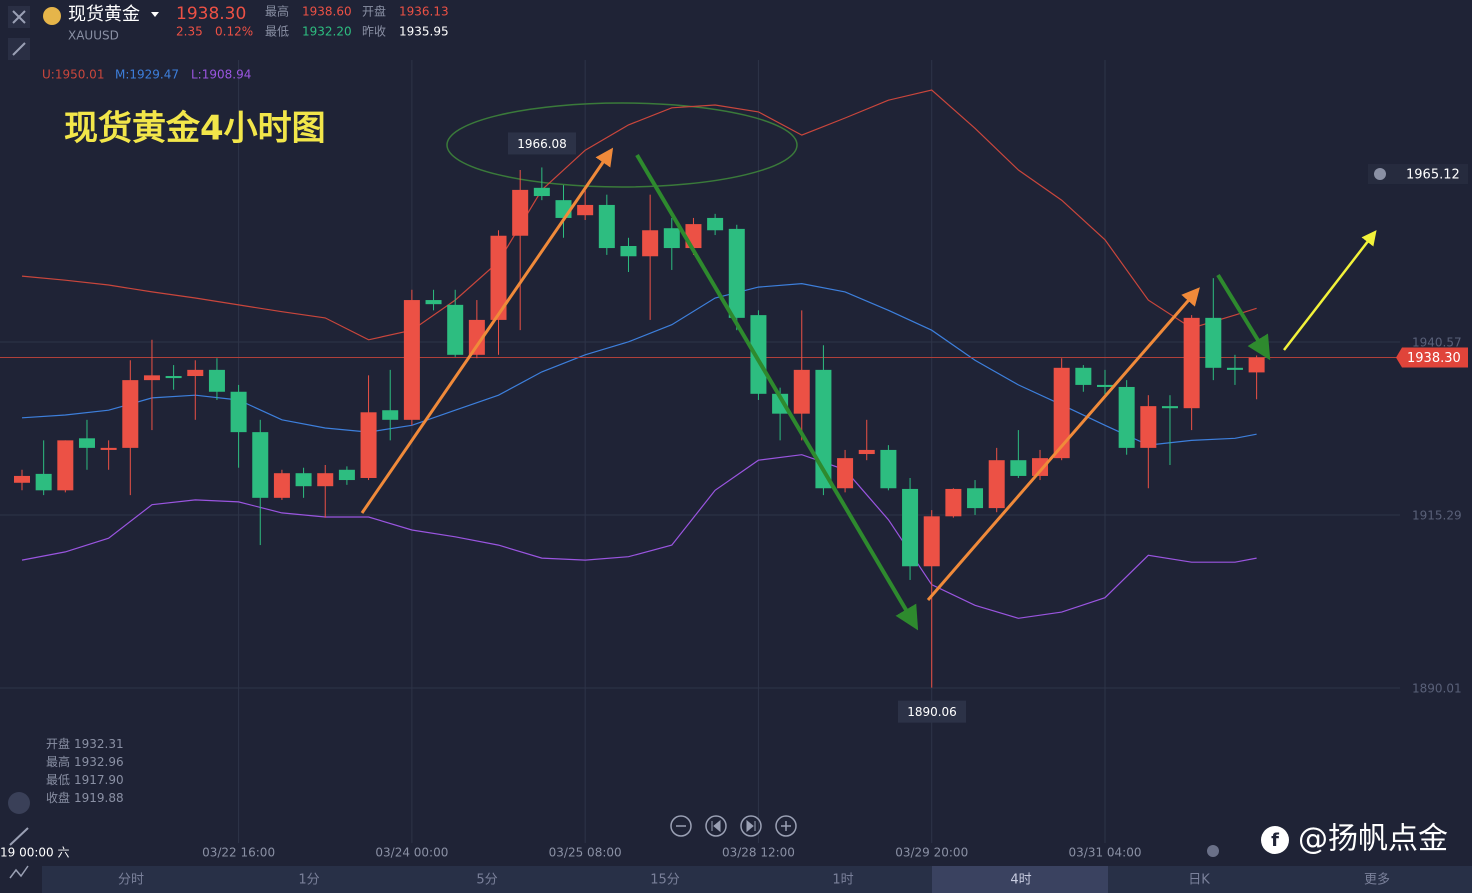  What do you see at coordinates (189, 32) in the screenshot?
I see `change: 2.35` at bounding box center [189, 32].